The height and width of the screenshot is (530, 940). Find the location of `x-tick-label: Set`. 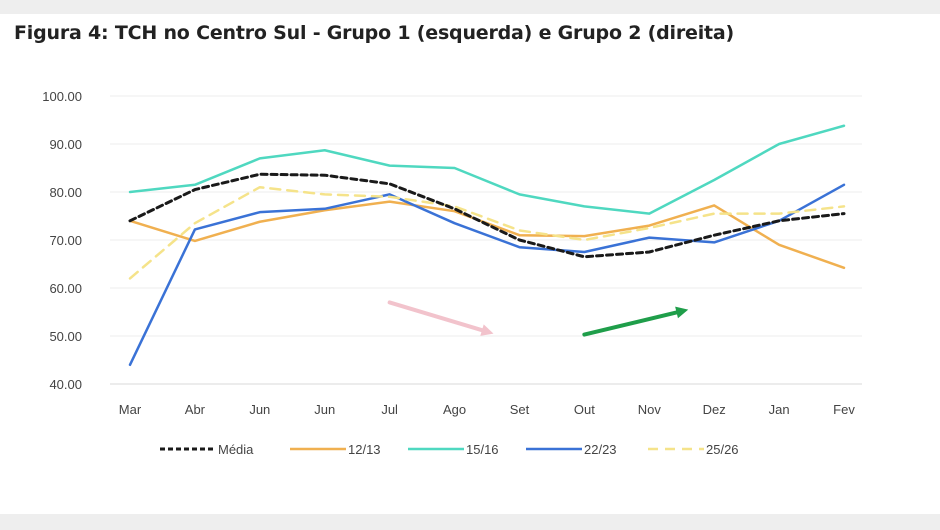

x-tick-label: Set is located at coordinates (520, 409).